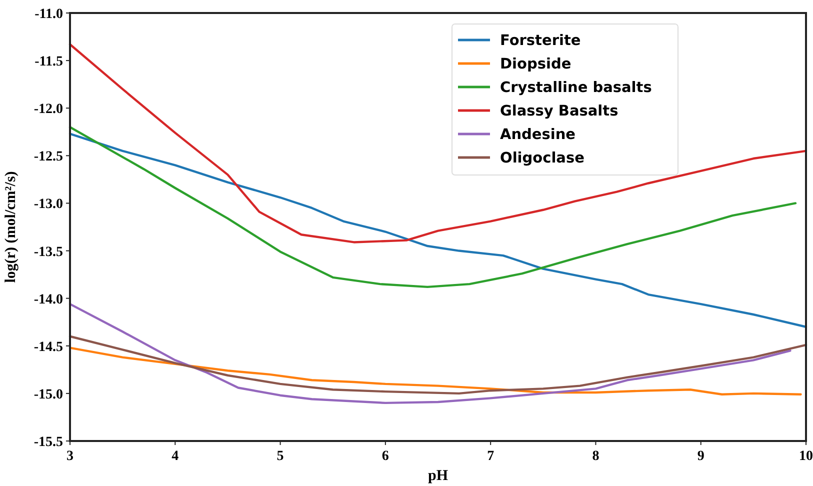 This screenshot has width=813, height=486. Describe the element at coordinates (70, 456) in the screenshot. I see `x-tick-label: 3` at that location.